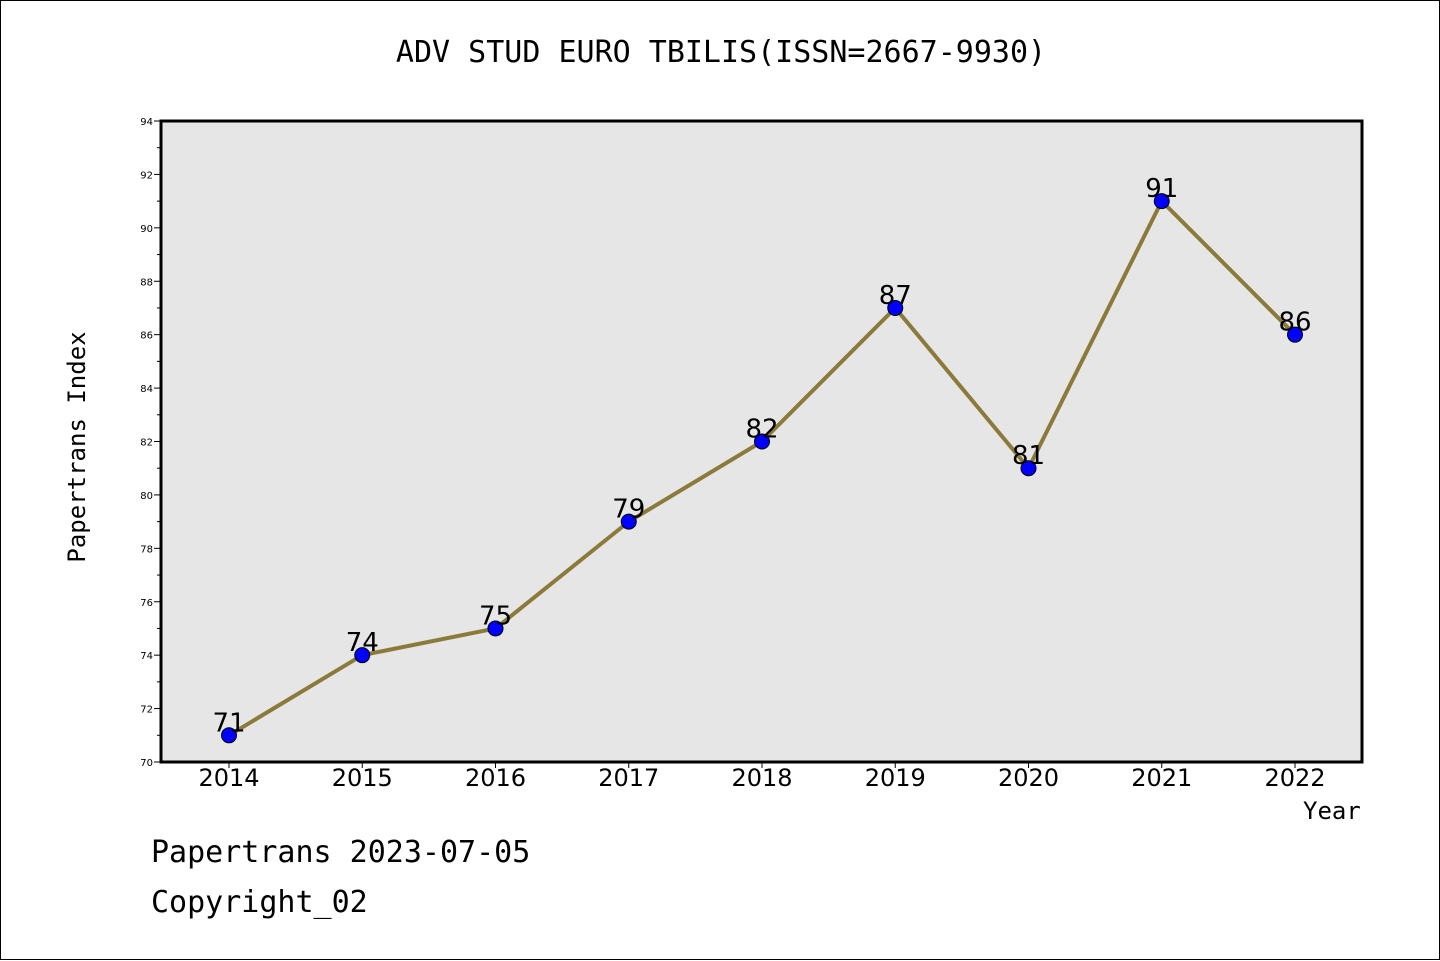 This screenshot has height=961, width=1440. Describe the element at coordinates (1028, 778) in the screenshot. I see `x-tick-label: 2020` at that location.